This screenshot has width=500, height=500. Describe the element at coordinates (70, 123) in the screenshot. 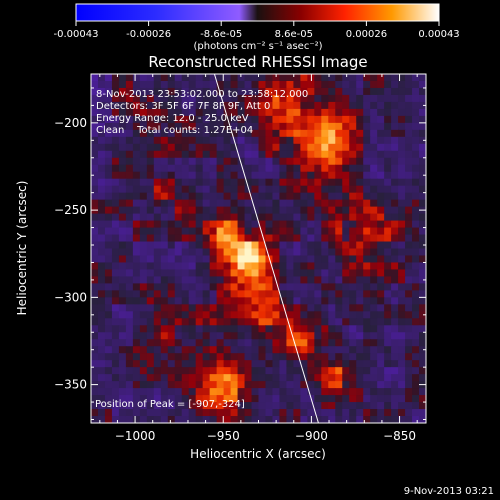

I see `y-tick-label: −200` at that location.